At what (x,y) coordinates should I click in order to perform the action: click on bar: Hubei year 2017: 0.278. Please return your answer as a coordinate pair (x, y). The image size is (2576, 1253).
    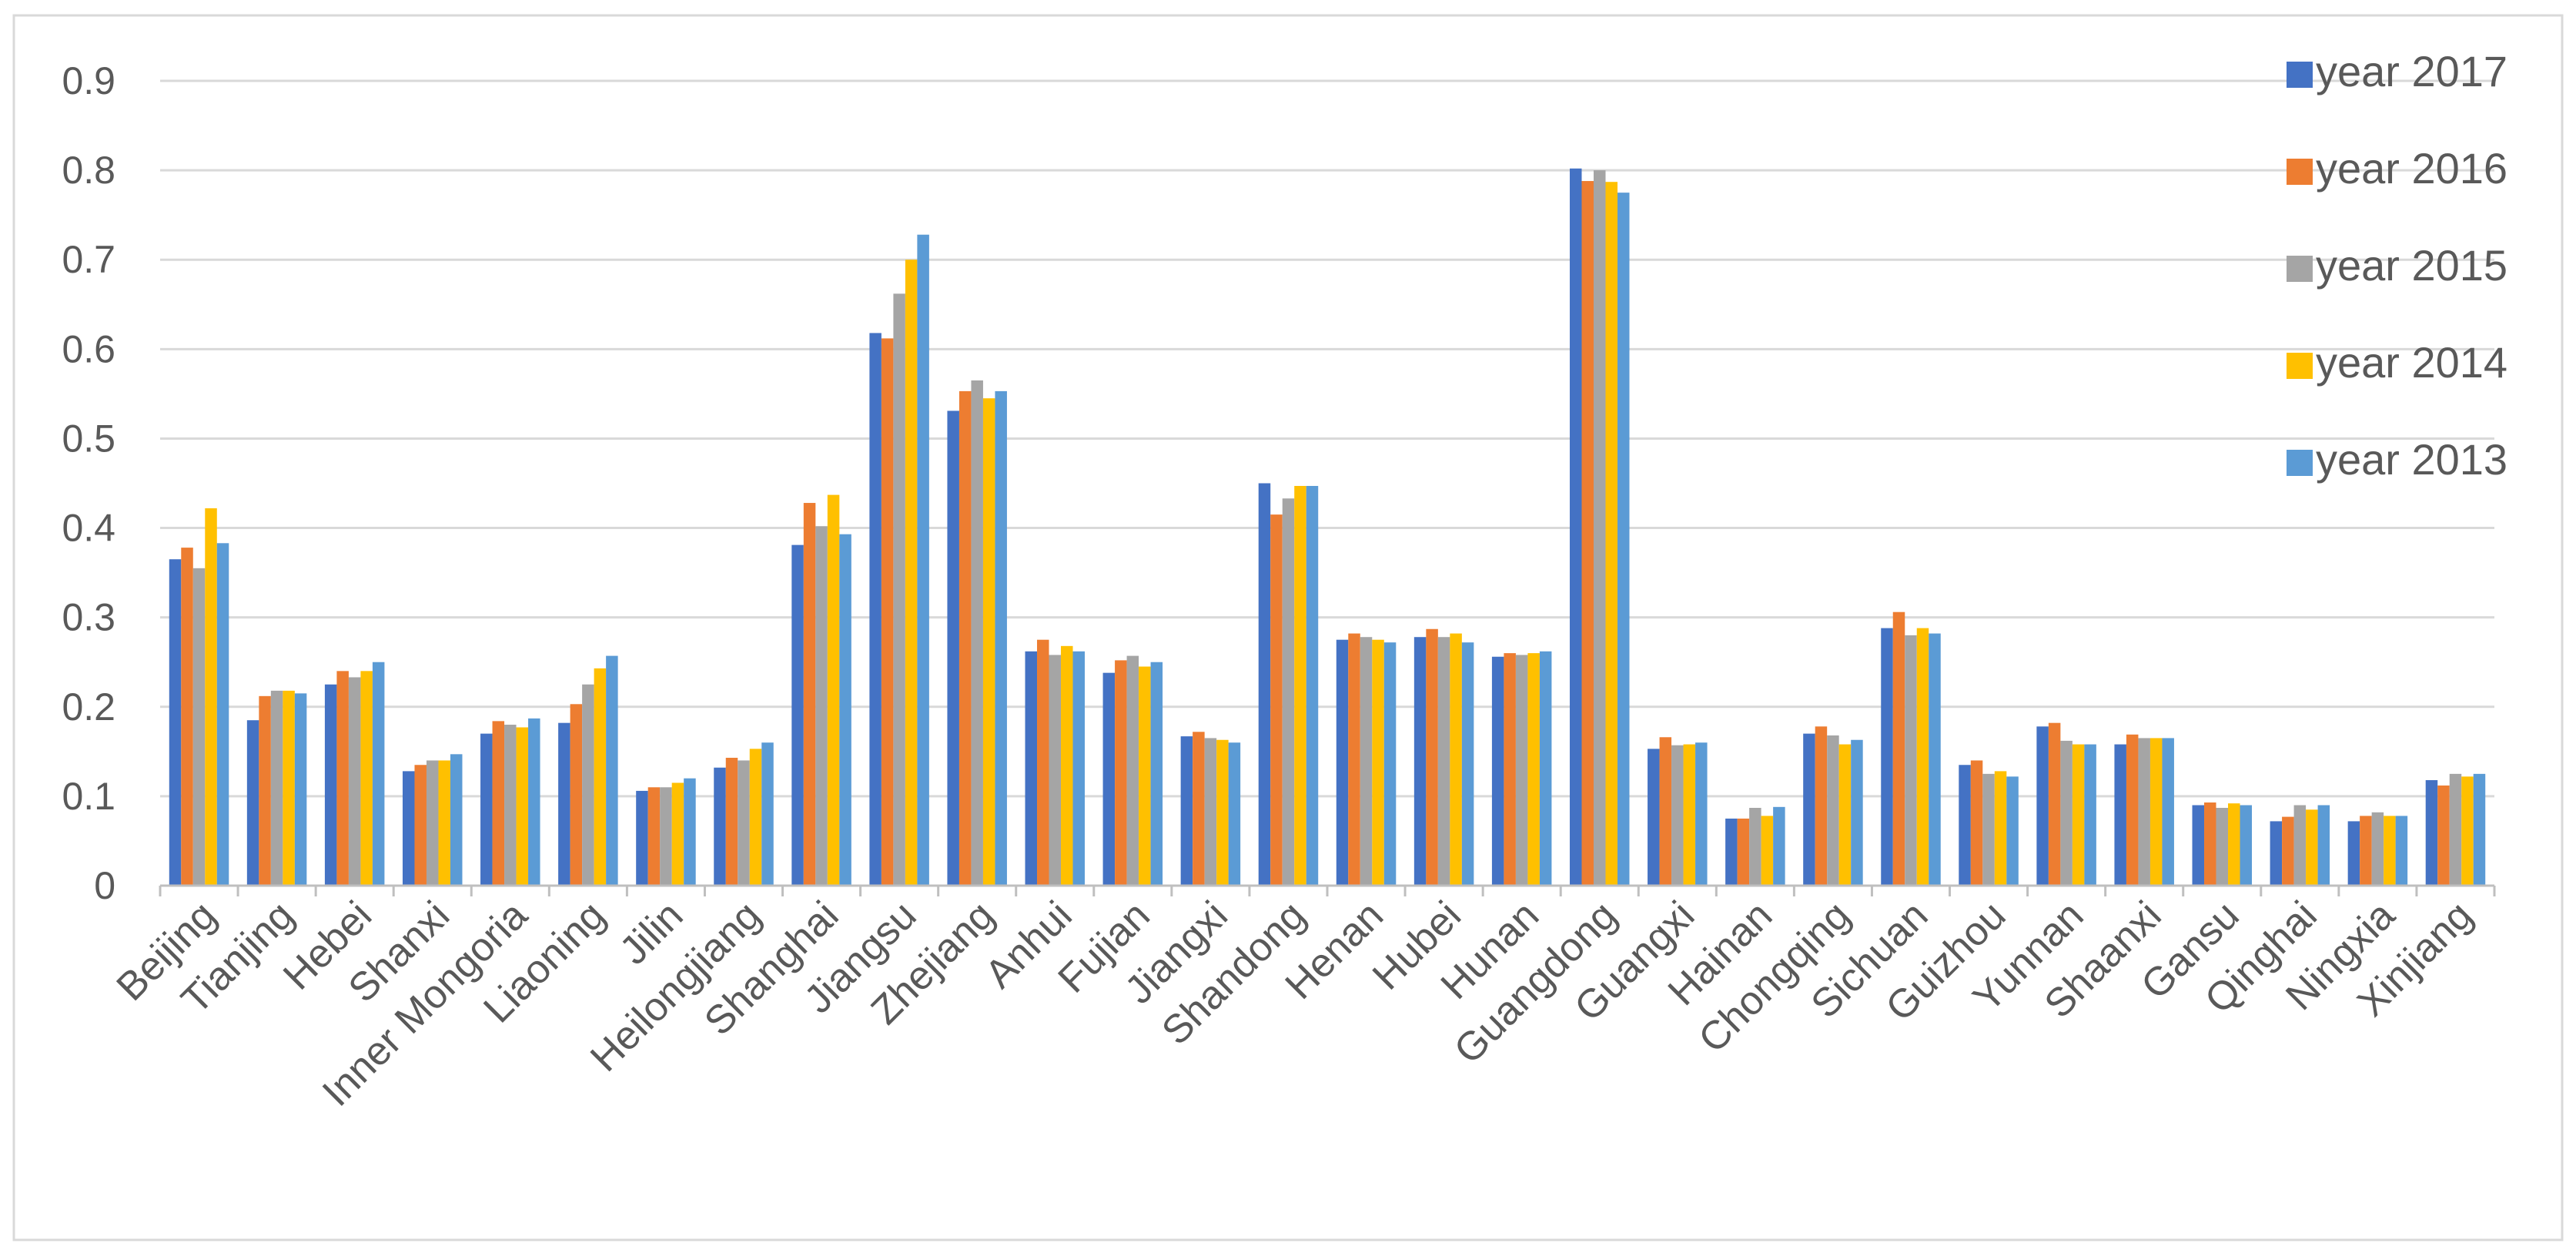
    Looking at the image, I should click on (1420, 762).